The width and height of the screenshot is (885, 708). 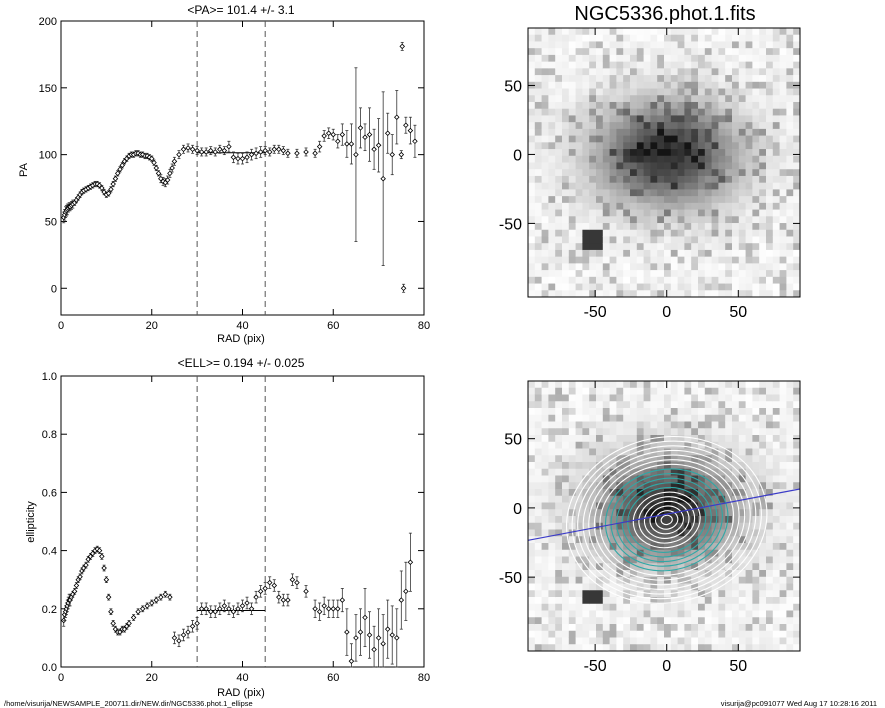 What do you see at coordinates (48, 22) in the screenshot?
I see `y-tick-label: 200` at bounding box center [48, 22].